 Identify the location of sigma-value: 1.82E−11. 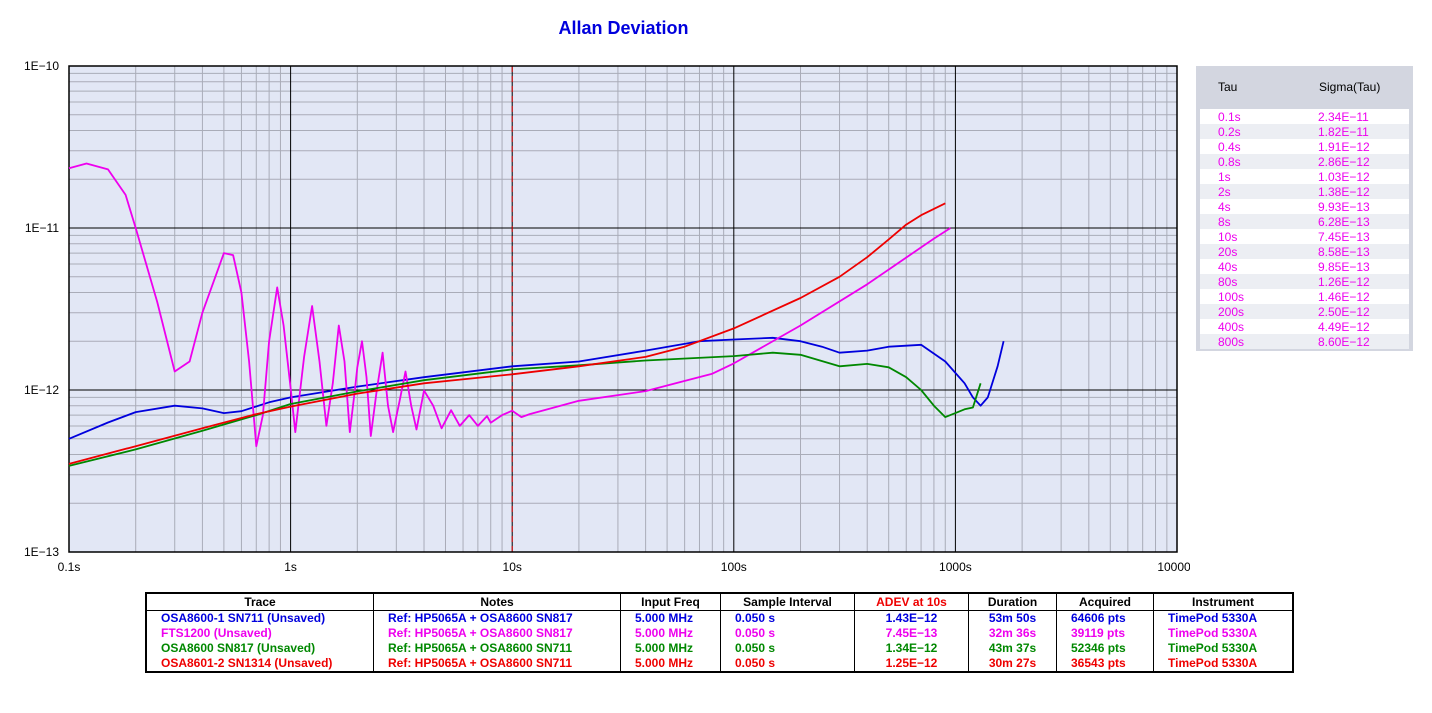
(1343, 132).